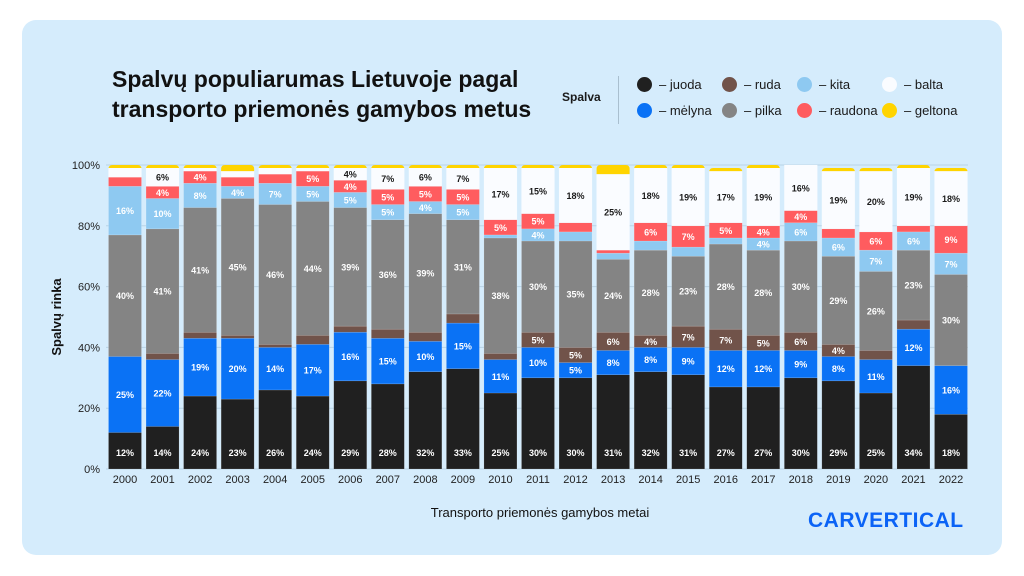 This screenshot has height=576, width=1024. What do you see at coordinates (125, 317) in the screenshot?
I see `bar-2000: 12% 25% 40% 16%` at bounding box center [125, 317].